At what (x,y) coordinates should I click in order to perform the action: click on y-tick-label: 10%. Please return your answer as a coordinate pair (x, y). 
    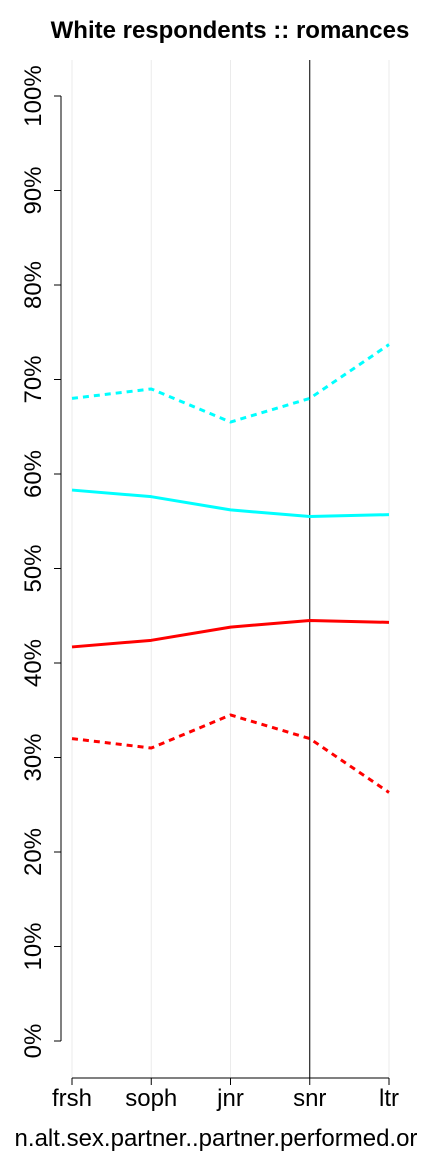
    Looking at the image, I should click on (33, 946).